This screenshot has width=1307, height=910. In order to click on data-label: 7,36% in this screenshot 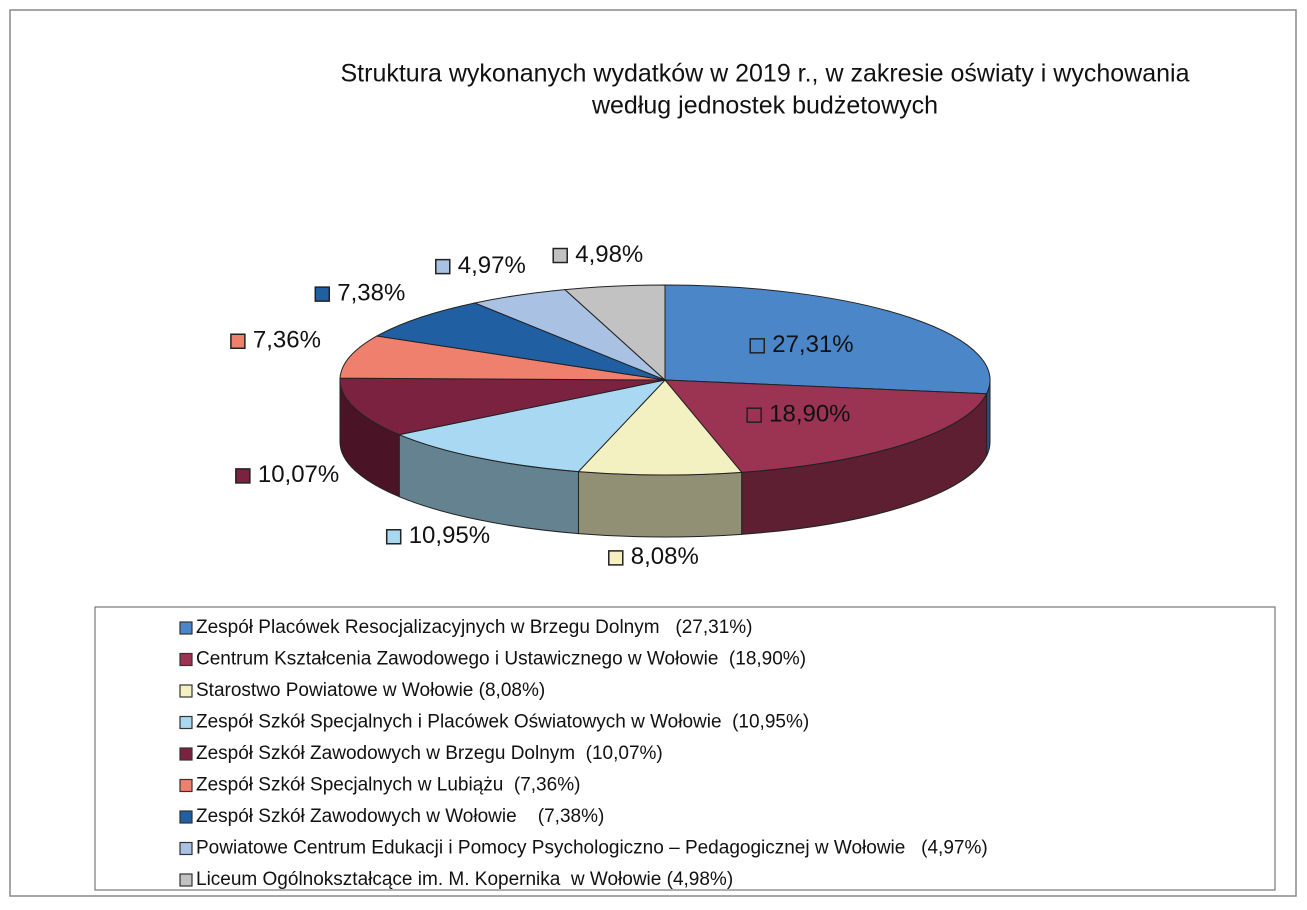, I will do `click(287, 340)`.